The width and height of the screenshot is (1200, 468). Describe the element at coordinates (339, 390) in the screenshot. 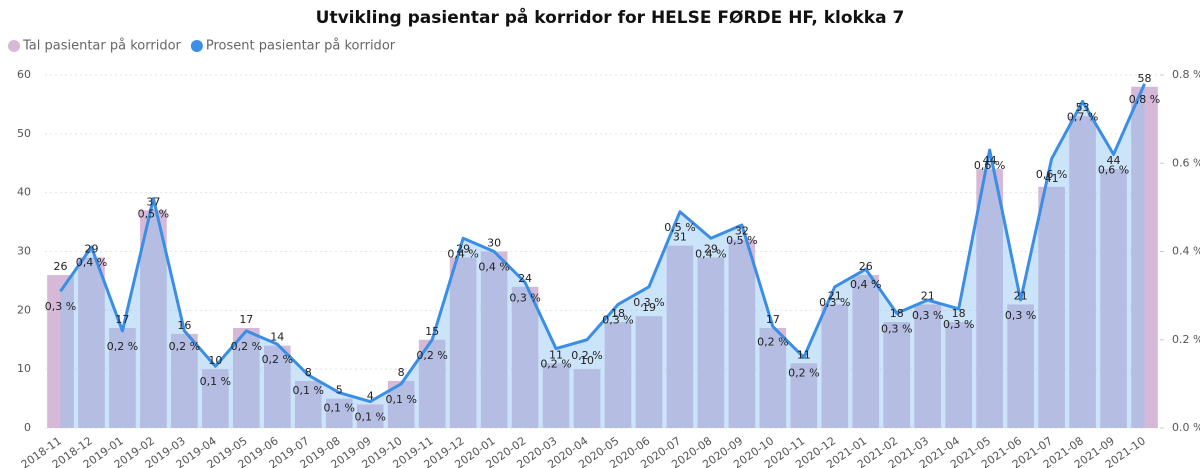

I see `bar-value-label: 5` at that location.